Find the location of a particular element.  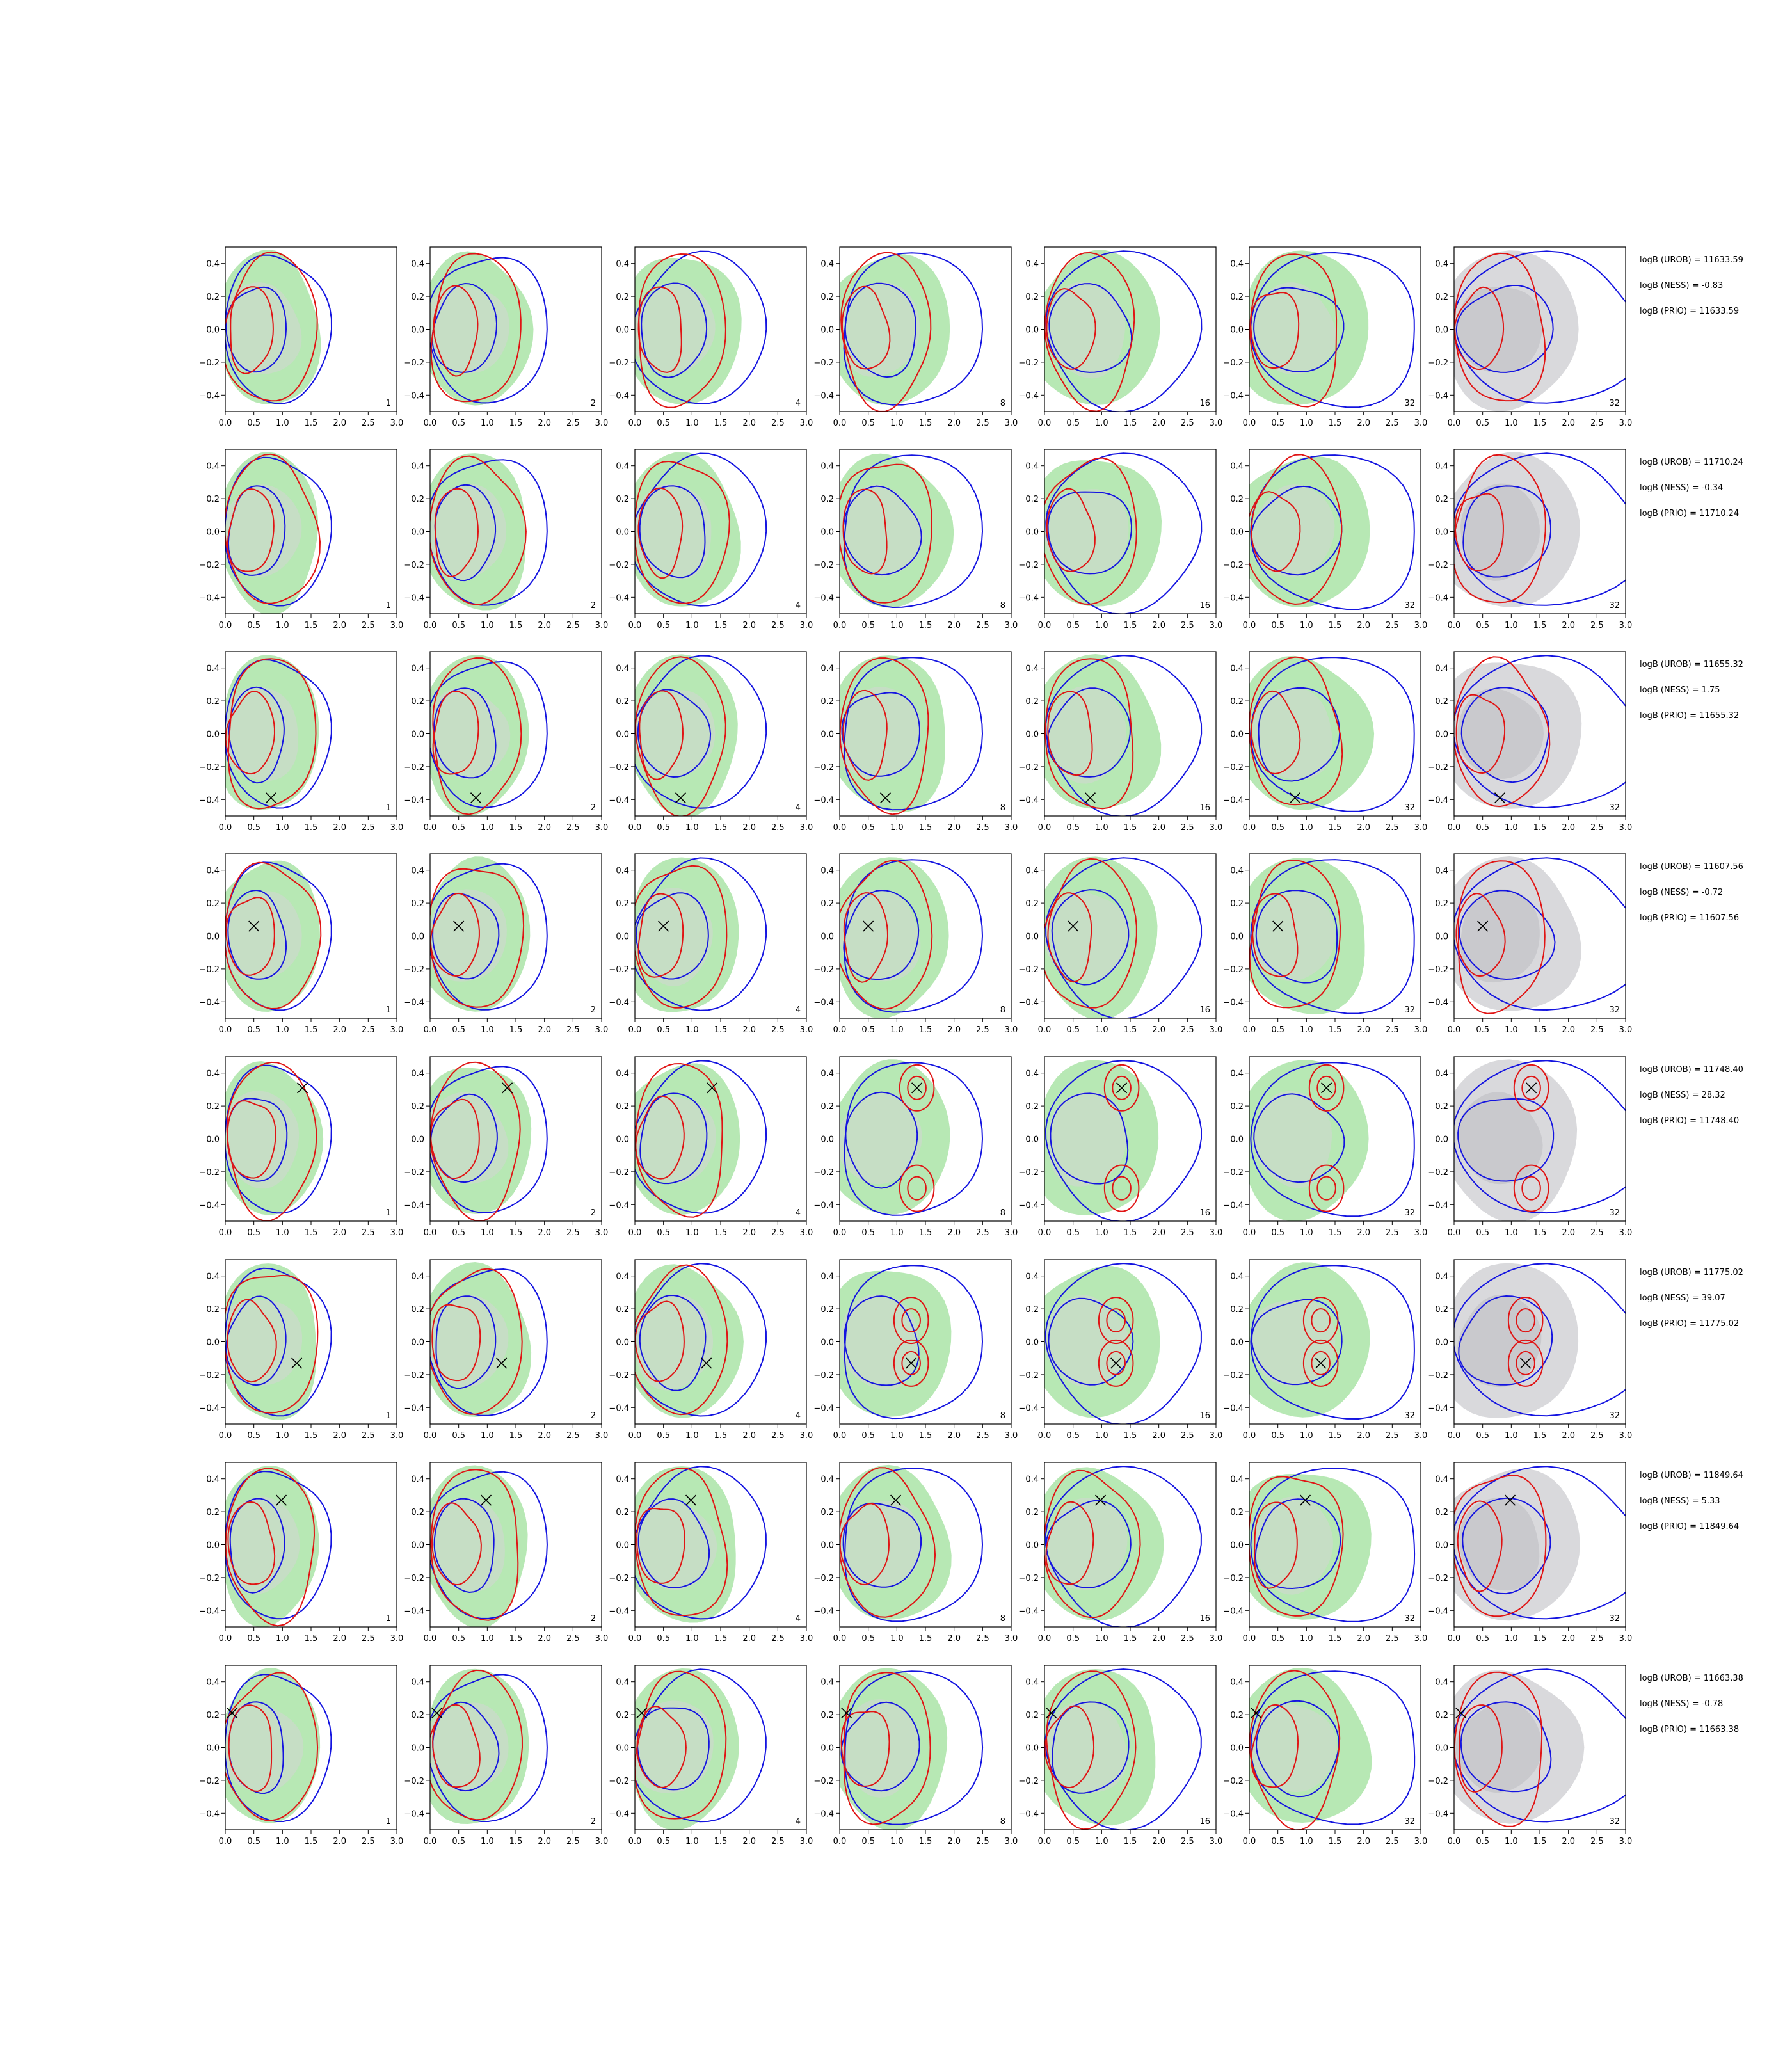

panel-count-label: 2 is located at coordinates (593, 403).